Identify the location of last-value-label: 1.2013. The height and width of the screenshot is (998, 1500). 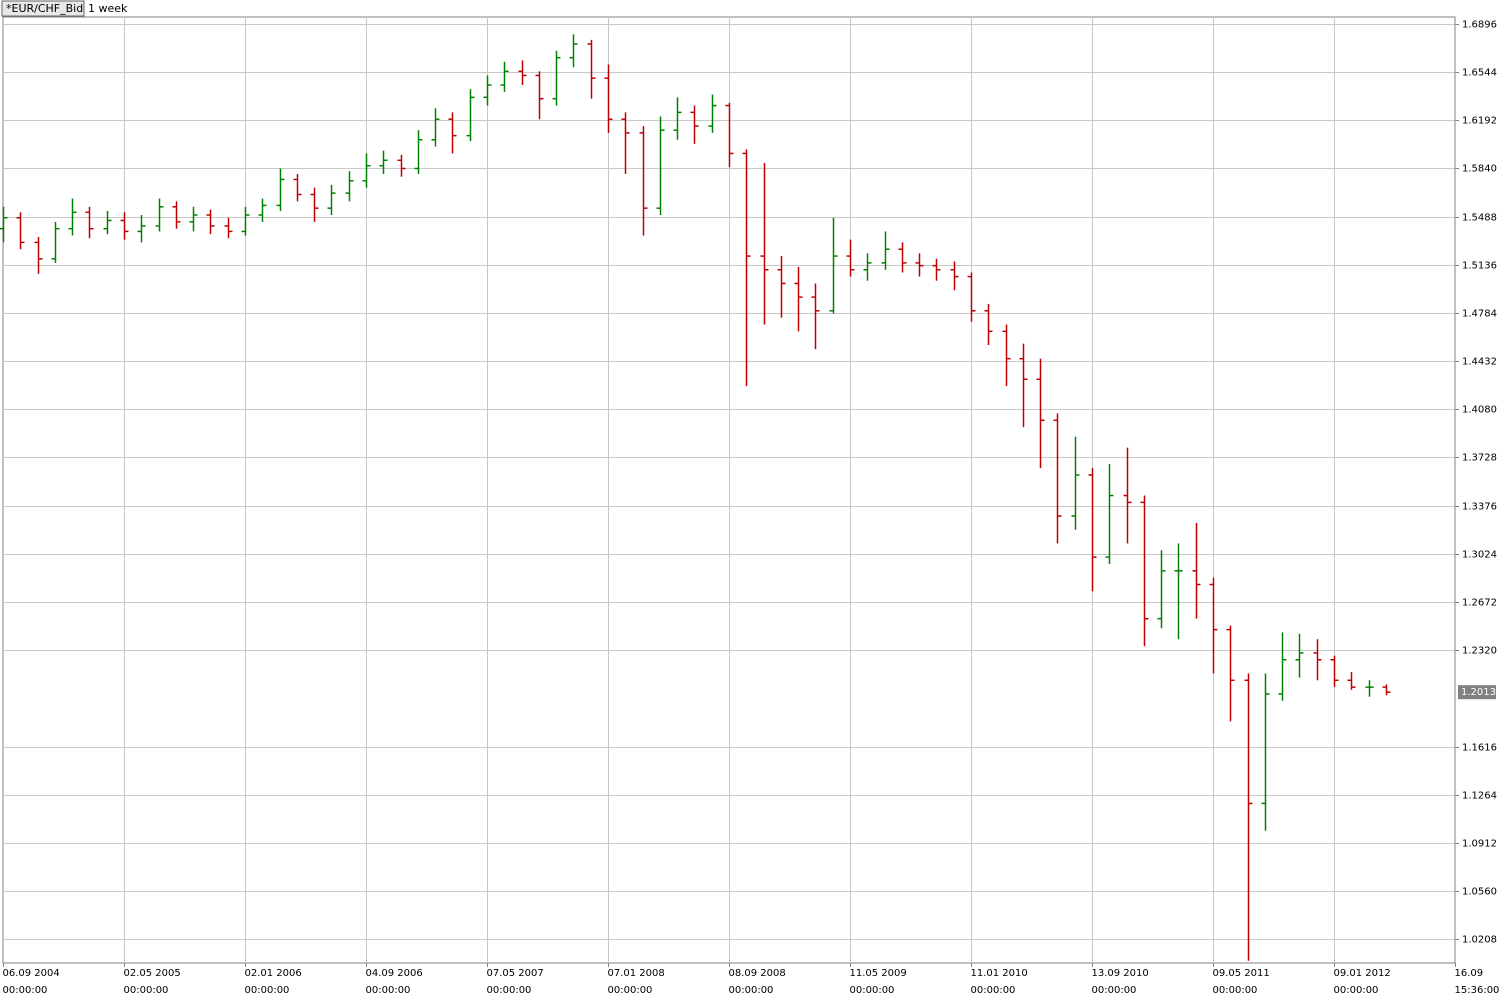
(1478, 692).